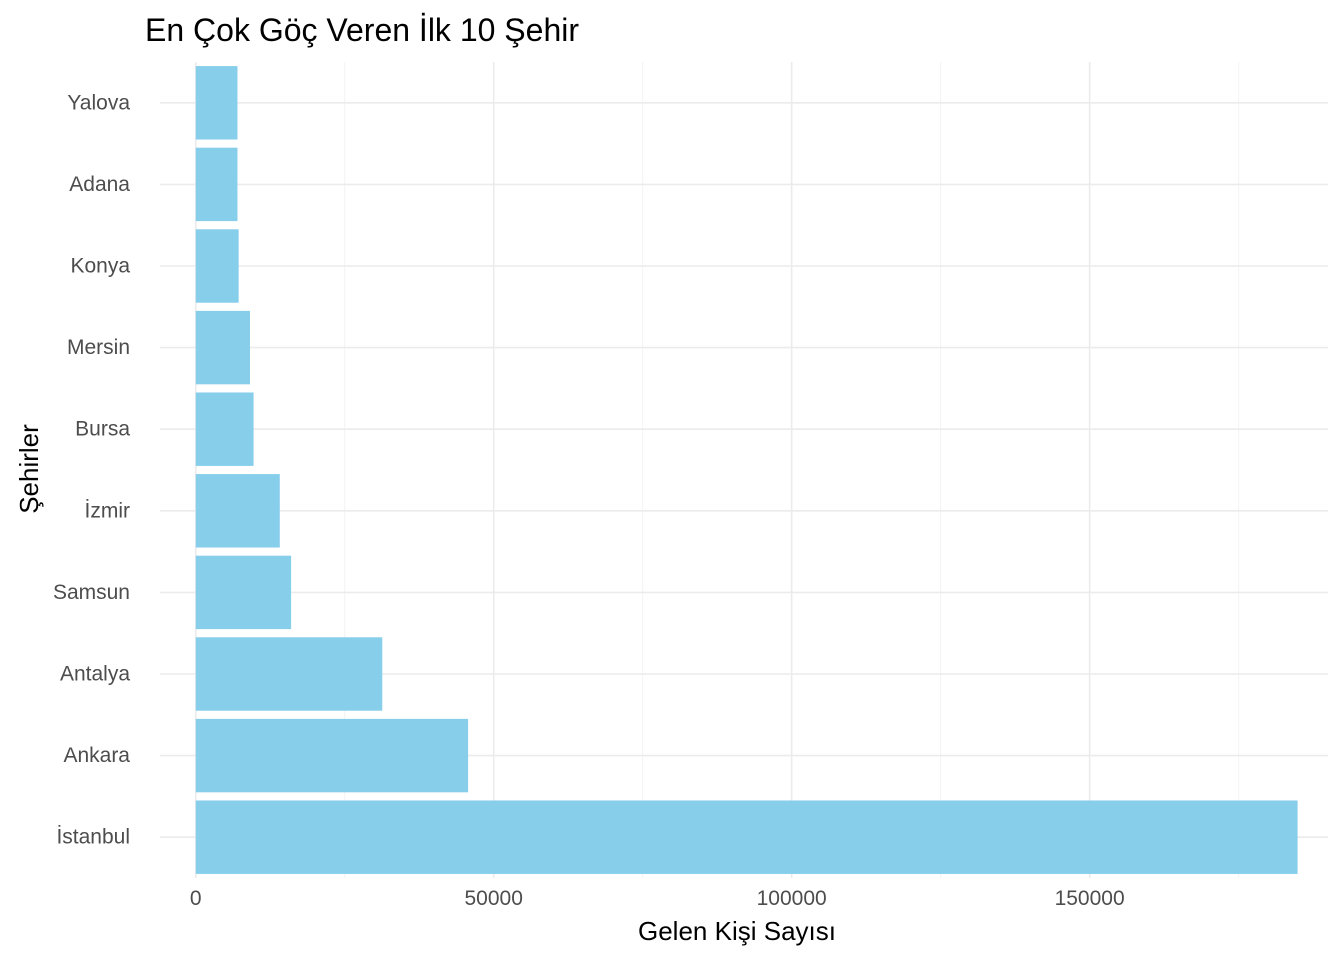 This screenshot has height=960, width=1344. What do you see at coordinates (737, 931) in the screenshot?
I see `x-axis-title: Gelen Kişi Sayısı` at bounding box center [737, 931].